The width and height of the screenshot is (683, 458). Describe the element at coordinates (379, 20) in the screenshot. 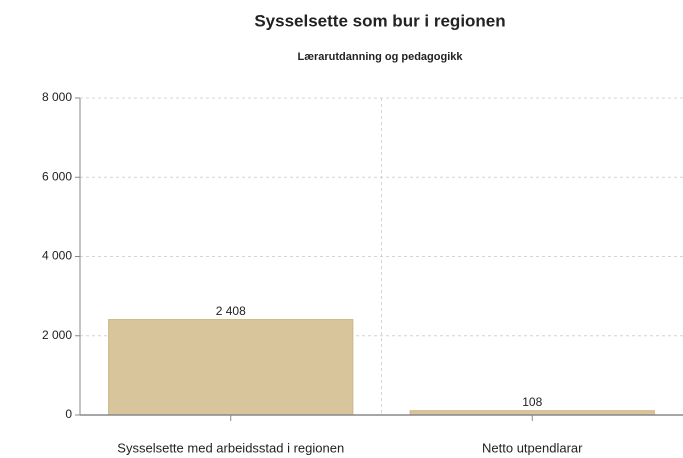

I see `chart-title: Sysselsette som bur i regionen` at that location.